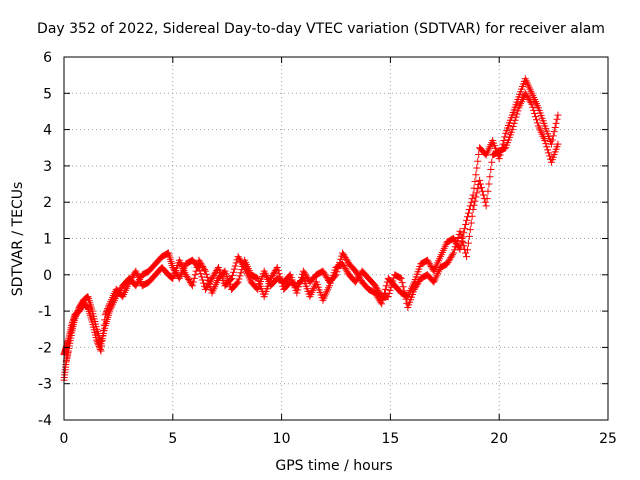 This screenshot has width=640, height=480. What do you see at coordinates (390, 439) in the screenshot?
I see `x-tick-label: 15` at bounding box center [390, 439].